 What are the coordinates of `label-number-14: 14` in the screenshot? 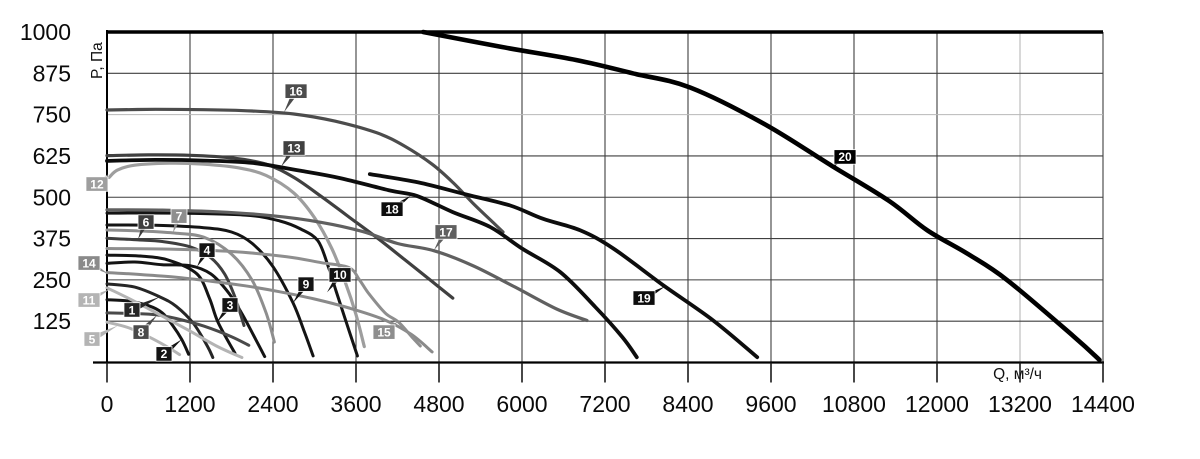 It's located at (89, 263).